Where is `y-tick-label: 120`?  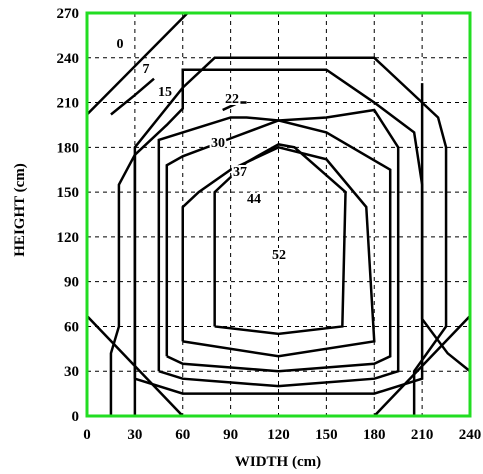 y-tick-label: 120 is located at coordinates (68, 238).